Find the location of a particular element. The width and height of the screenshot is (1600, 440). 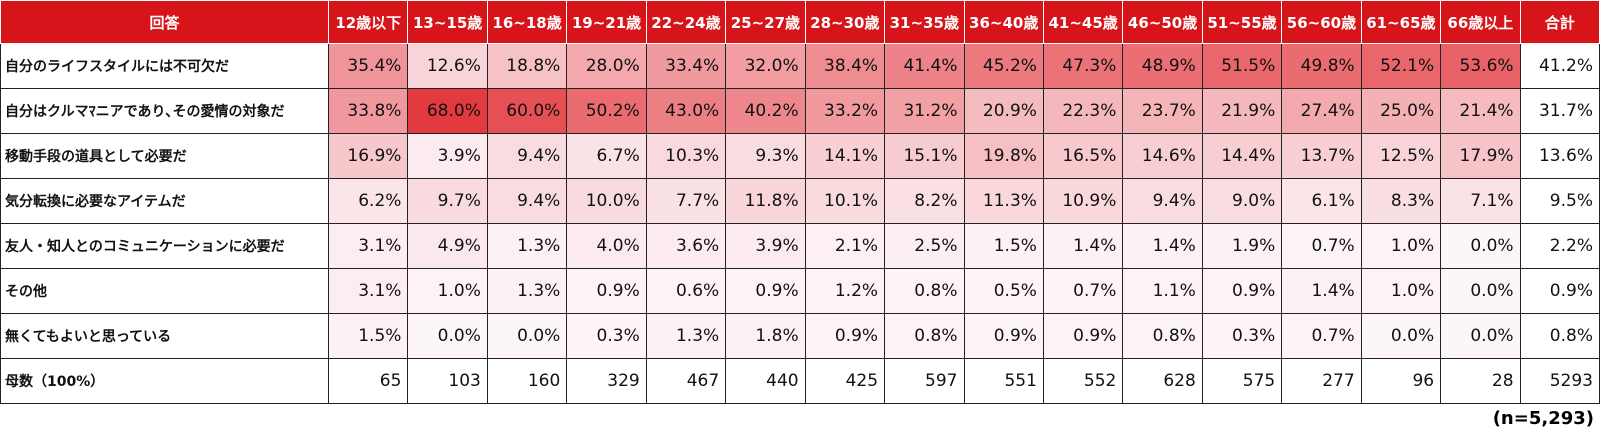

header-cell: 51~55歳 is located at coordinates (1242, 22).